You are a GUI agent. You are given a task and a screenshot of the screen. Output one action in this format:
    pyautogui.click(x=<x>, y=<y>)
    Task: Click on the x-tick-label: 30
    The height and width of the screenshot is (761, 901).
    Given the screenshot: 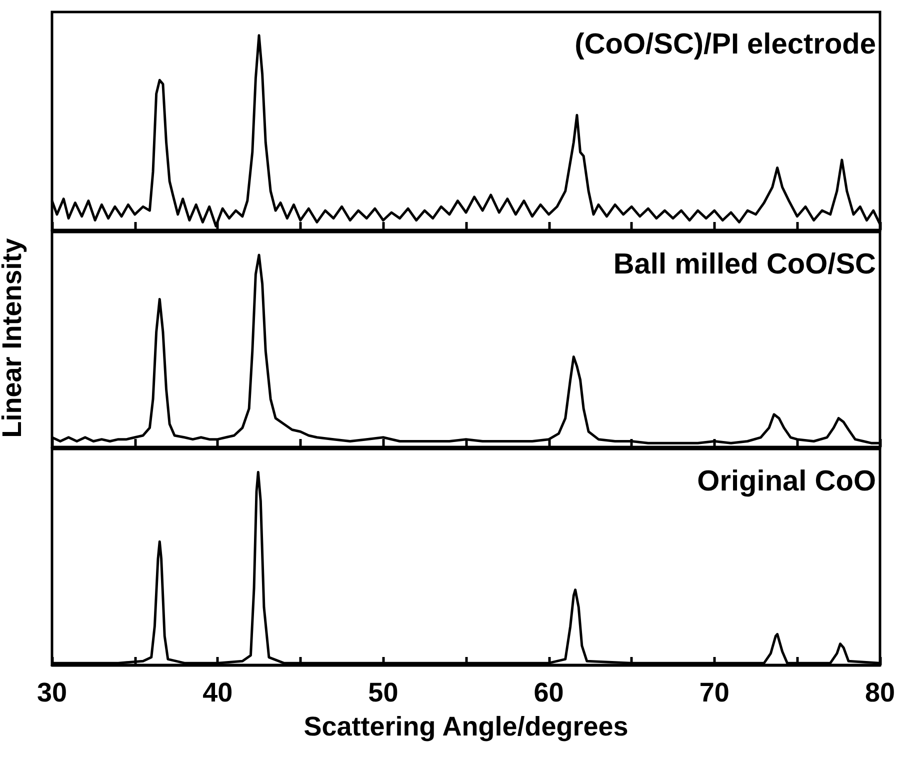 What is the action you would take?
    pyautogui.click(x=52, y=693)
    